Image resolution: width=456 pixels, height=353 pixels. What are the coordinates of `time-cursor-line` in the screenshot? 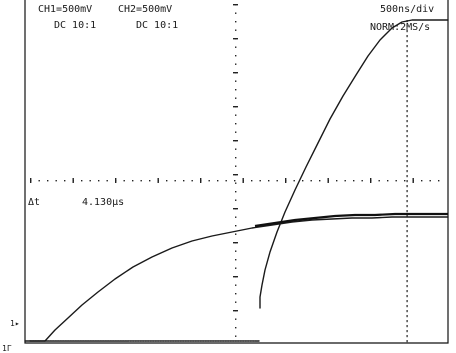 It's located at (407, 181).